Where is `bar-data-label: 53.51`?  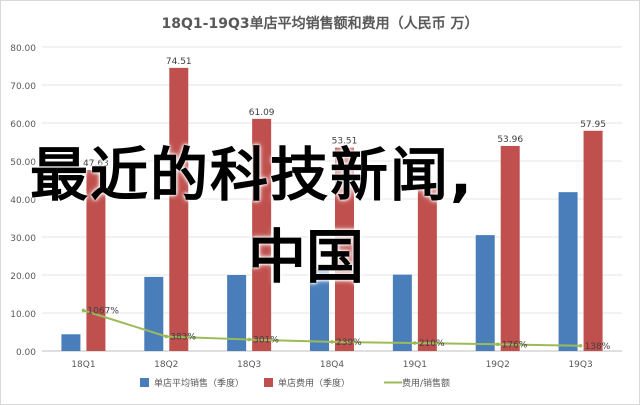 bar-data-label: 53.51 is located at coordinates (345, 142).